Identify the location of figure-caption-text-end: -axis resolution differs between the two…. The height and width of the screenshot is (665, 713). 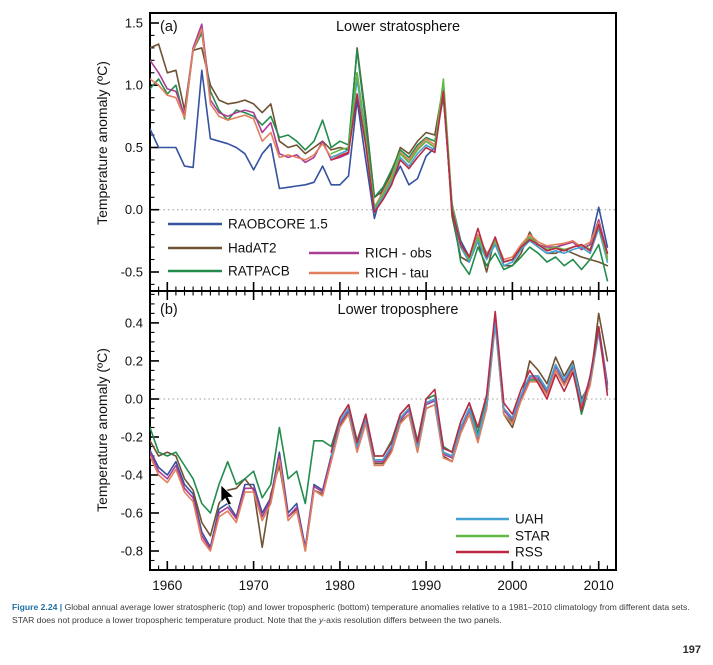
(412, 619).